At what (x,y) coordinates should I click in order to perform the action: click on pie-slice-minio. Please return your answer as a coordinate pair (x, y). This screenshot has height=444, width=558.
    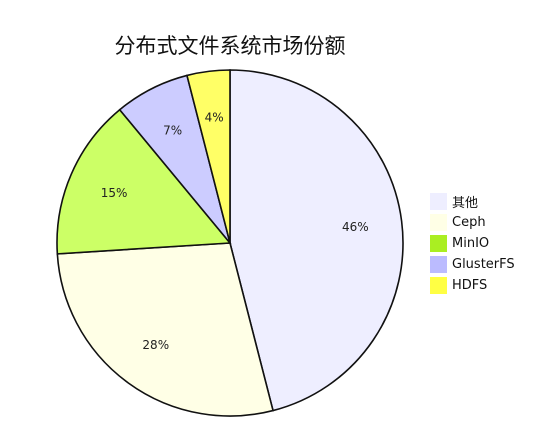
    Looking at the image, I should click on (144, 181).